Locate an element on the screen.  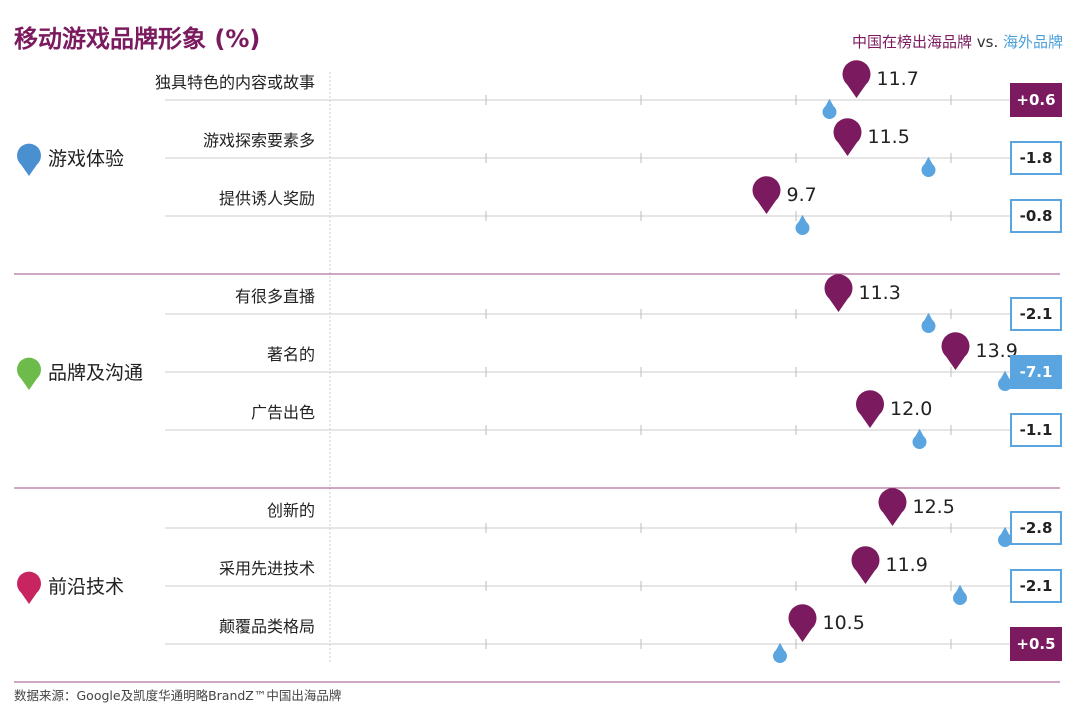
china-value-label: 11.3 is located at coordinates (880, 293).